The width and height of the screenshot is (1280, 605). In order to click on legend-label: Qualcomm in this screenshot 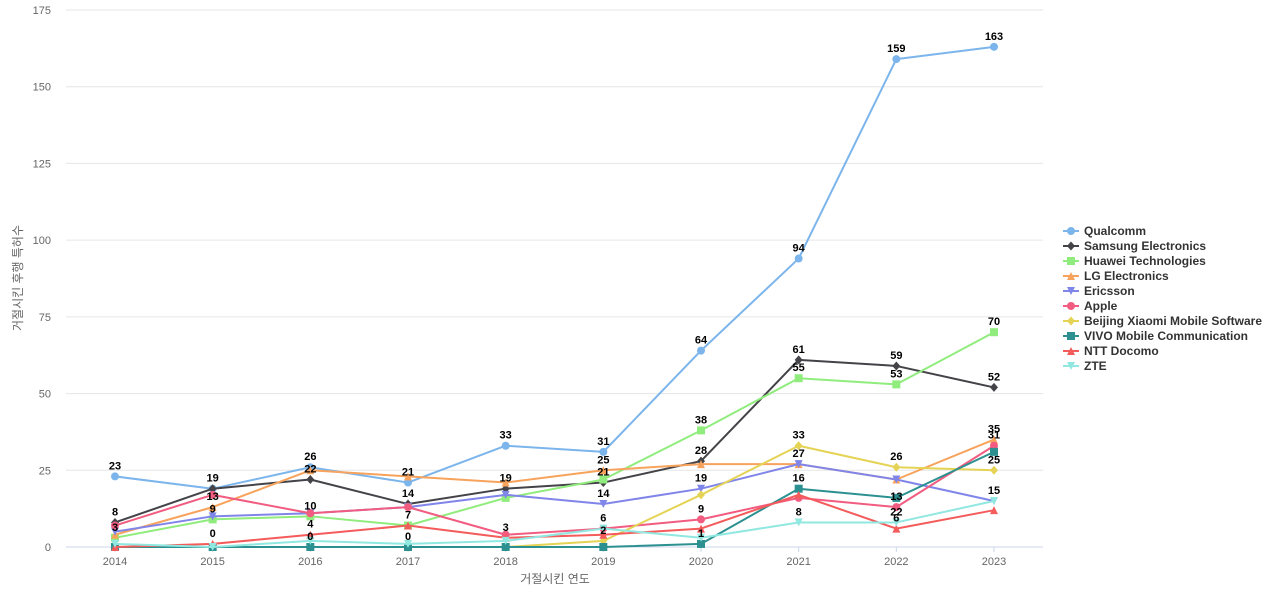, I will do `click(1115, 231)`.